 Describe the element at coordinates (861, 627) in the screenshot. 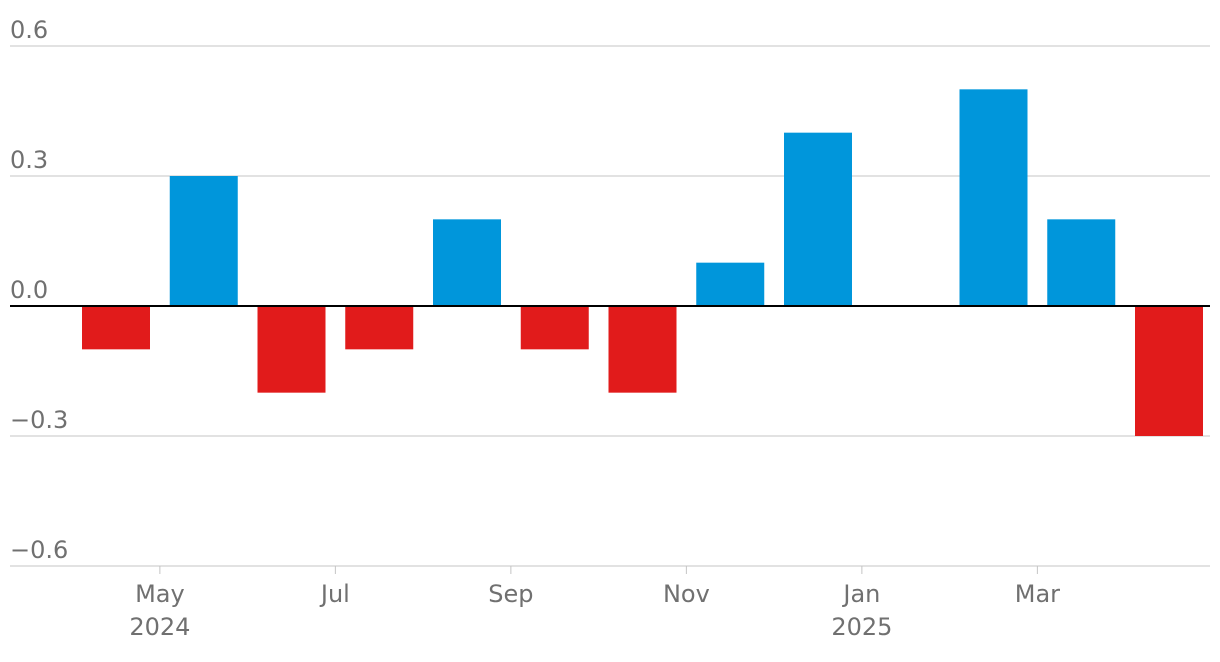

I see `x-tick-year-label: 2025` at that location.